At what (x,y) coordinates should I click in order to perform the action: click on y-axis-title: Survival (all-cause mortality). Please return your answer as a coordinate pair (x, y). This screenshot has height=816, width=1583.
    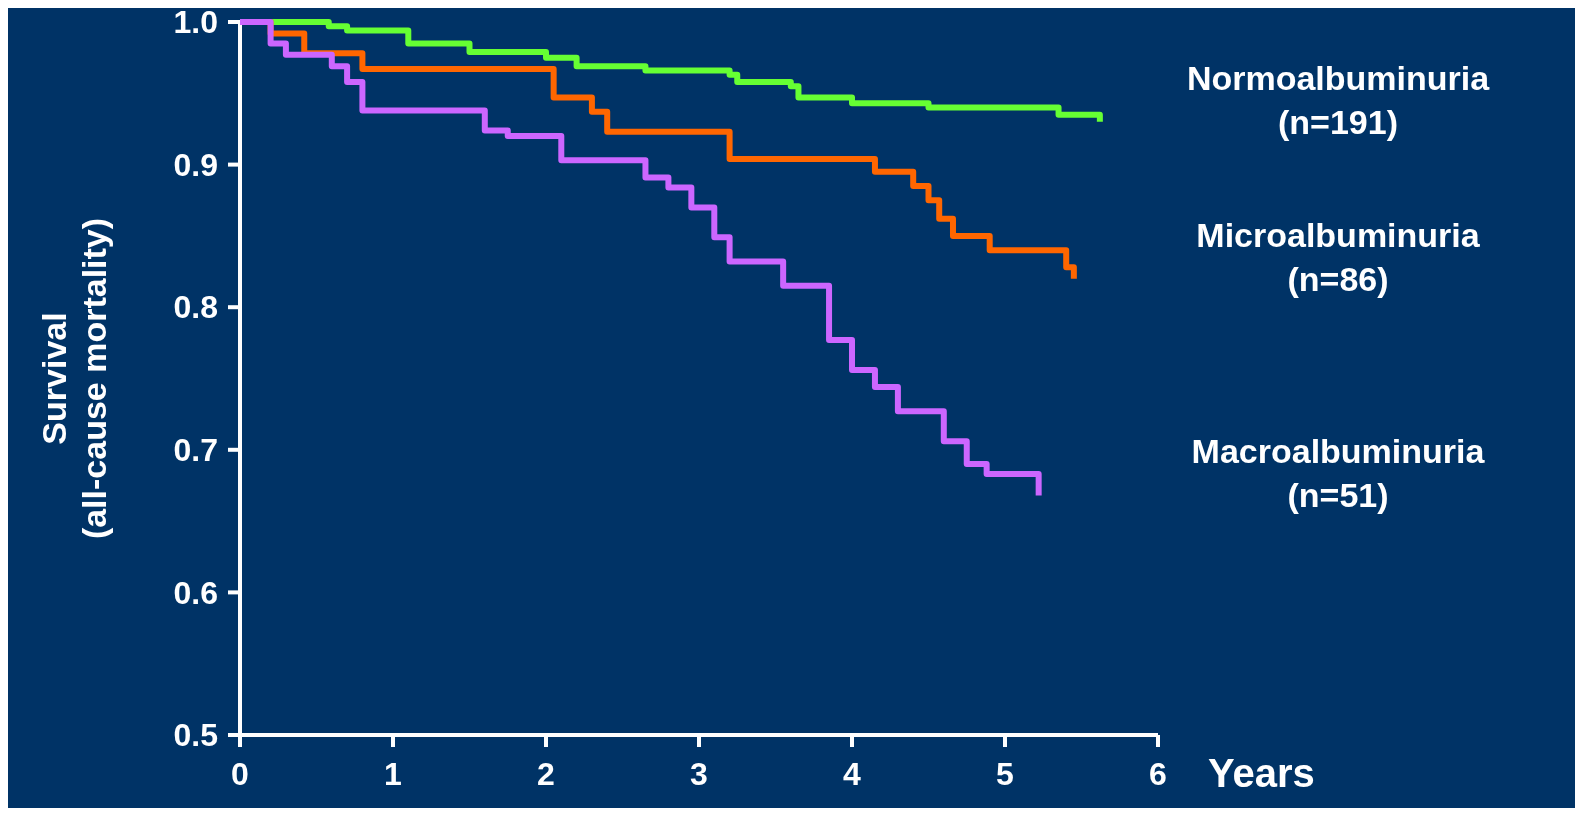
    Looking at the image, I should click on (74, 378).